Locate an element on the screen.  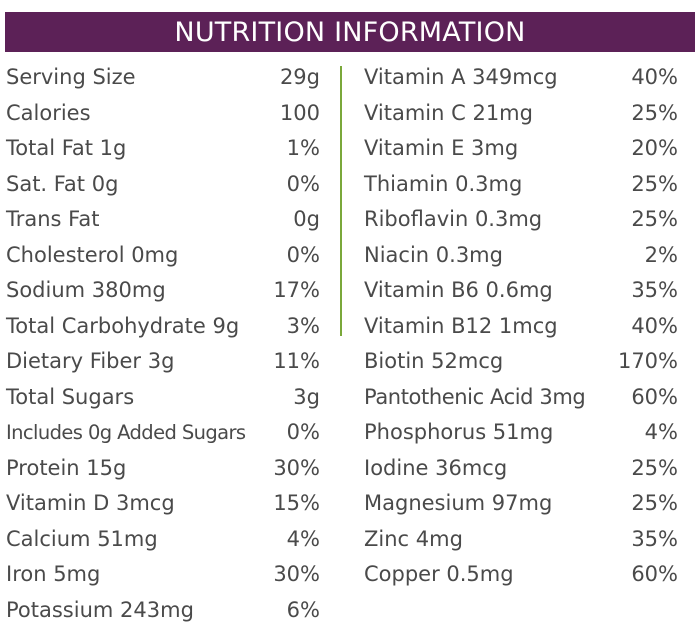
nutrient-row: Iron 5mg 30% is located at coordinates (163, 575).